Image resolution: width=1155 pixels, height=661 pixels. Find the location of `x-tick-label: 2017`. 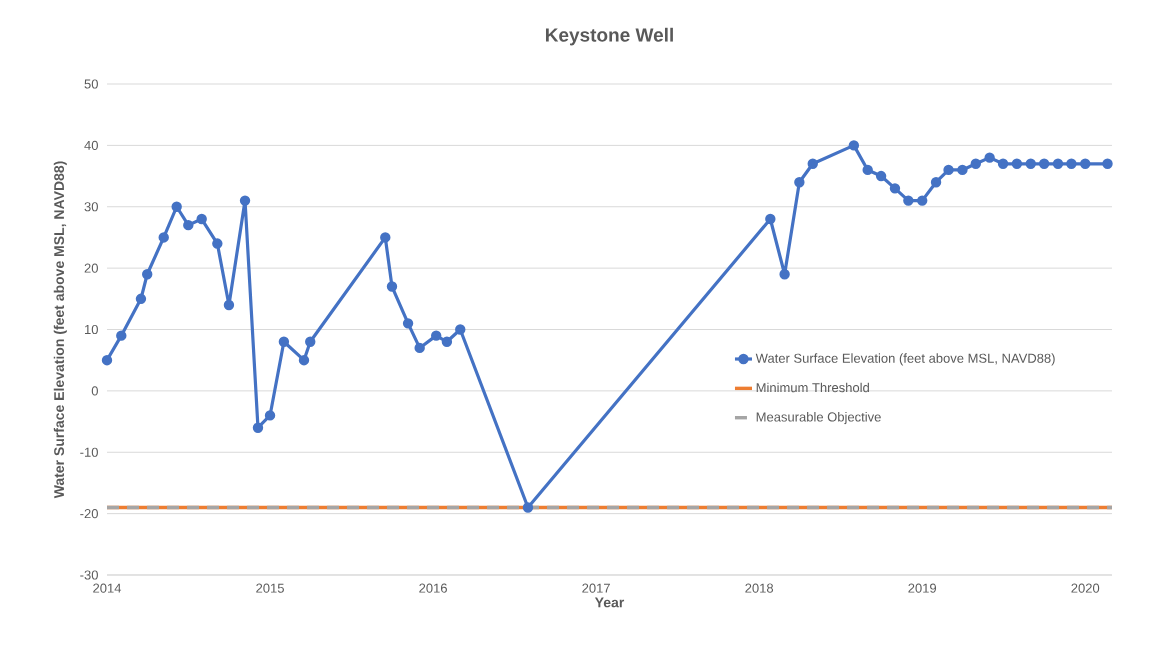

x-tick-label: 2017 is located at coordinates (596, 588).